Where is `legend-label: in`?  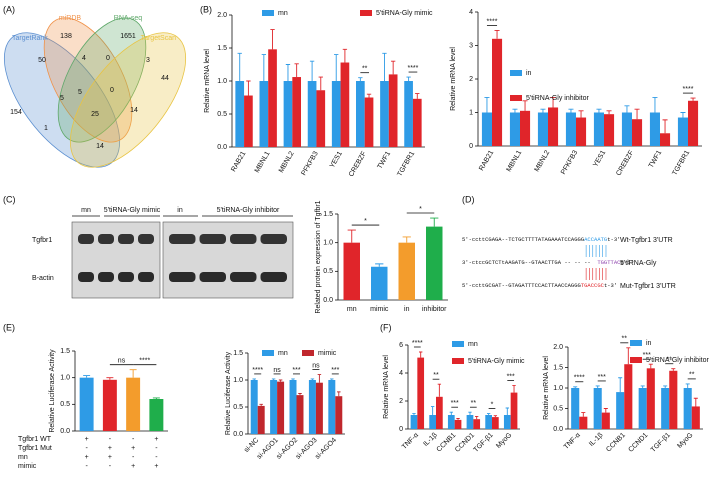 legend-label: in is located at coordinates (529, 73).